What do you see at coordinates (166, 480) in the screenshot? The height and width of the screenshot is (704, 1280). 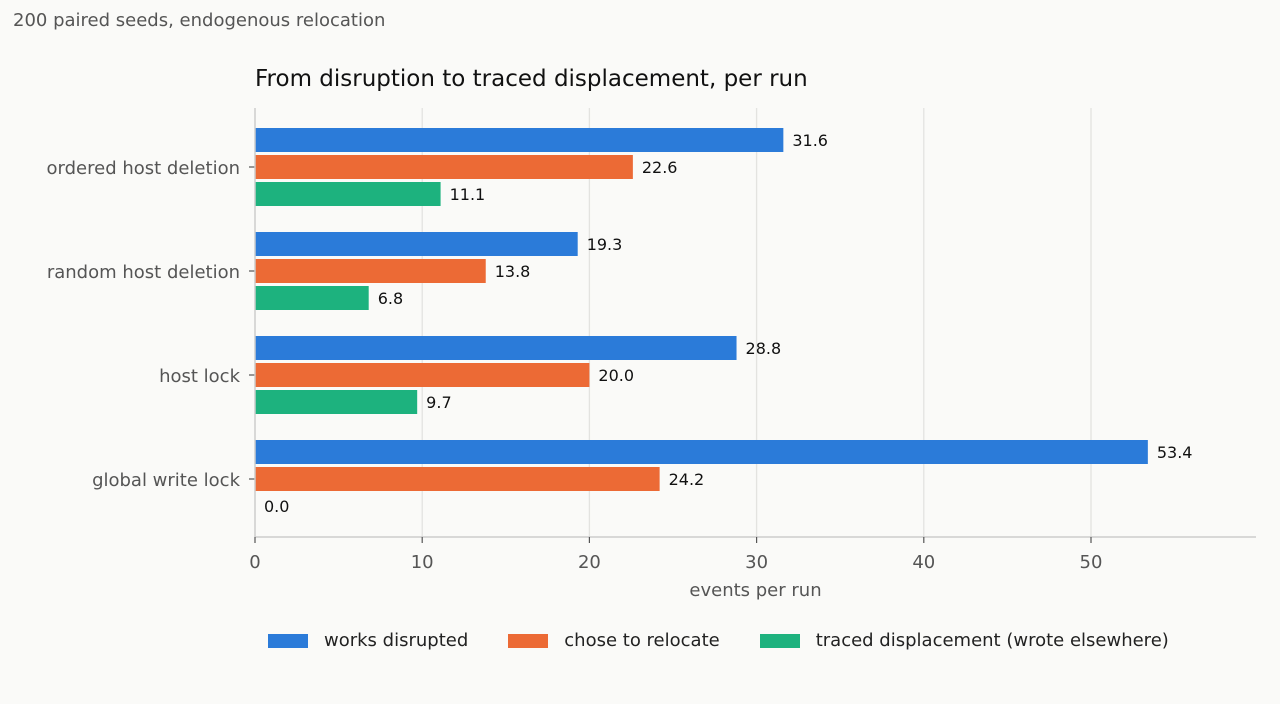 I see `y-tick-label-global-write-lock: global write lock` at bounding box center [166, 480].